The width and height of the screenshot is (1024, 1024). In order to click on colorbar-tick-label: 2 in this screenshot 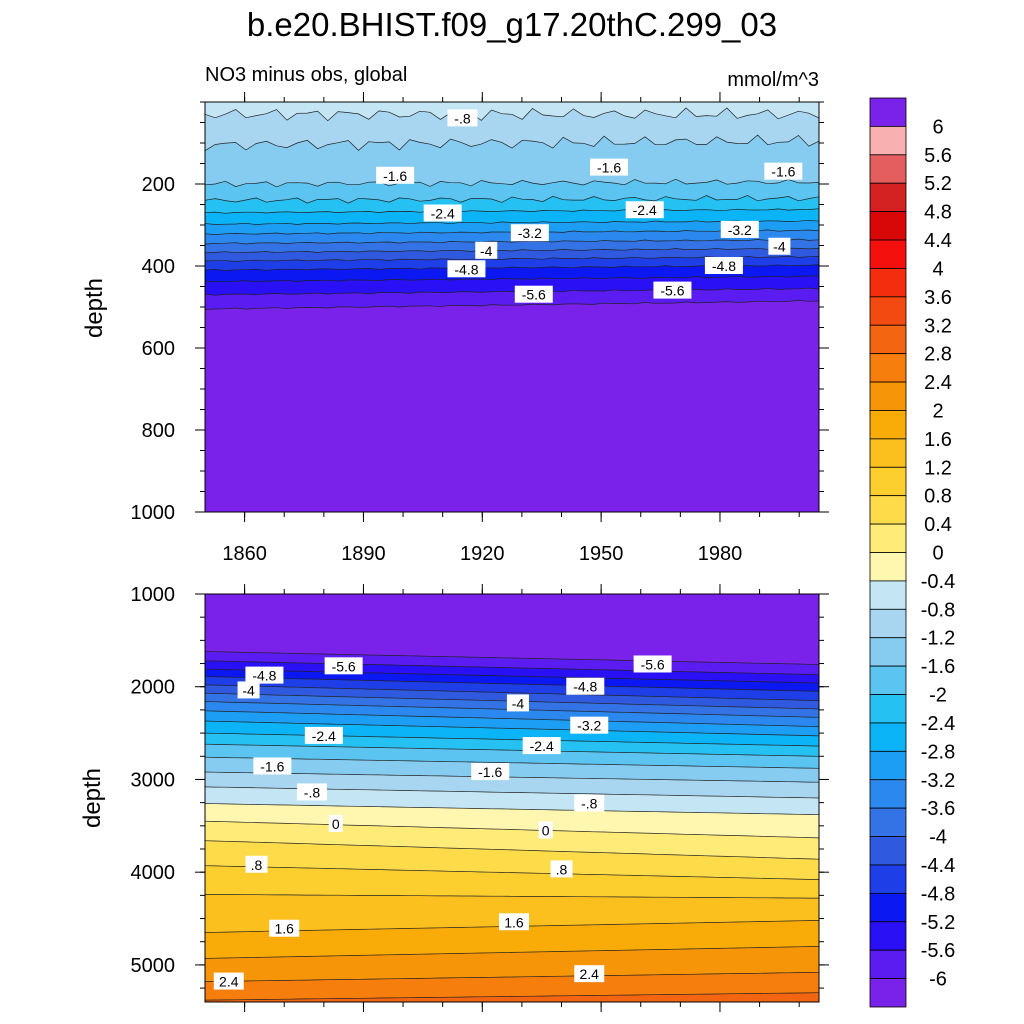, I will do `click(937, 411)`.